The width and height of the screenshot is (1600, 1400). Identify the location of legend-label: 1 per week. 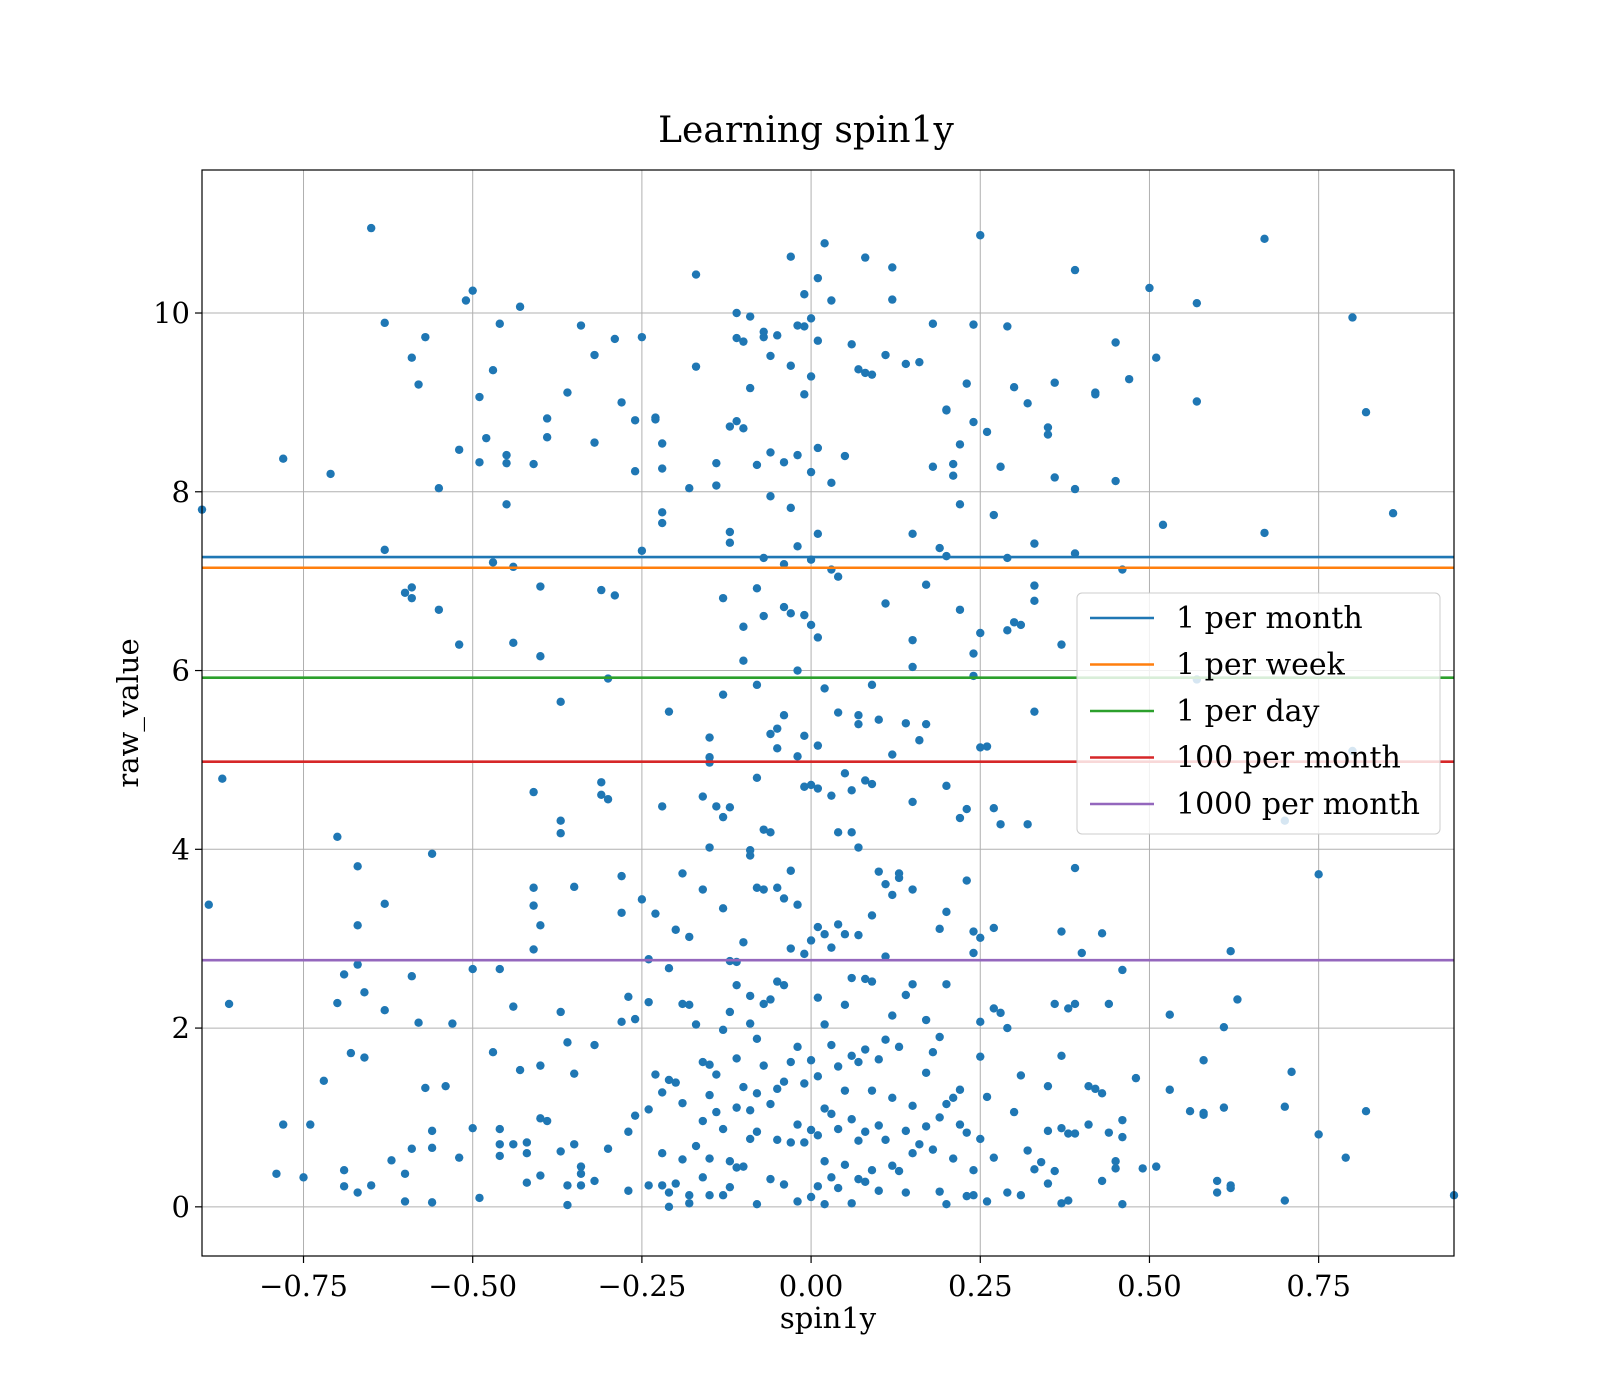
(1261, 665).